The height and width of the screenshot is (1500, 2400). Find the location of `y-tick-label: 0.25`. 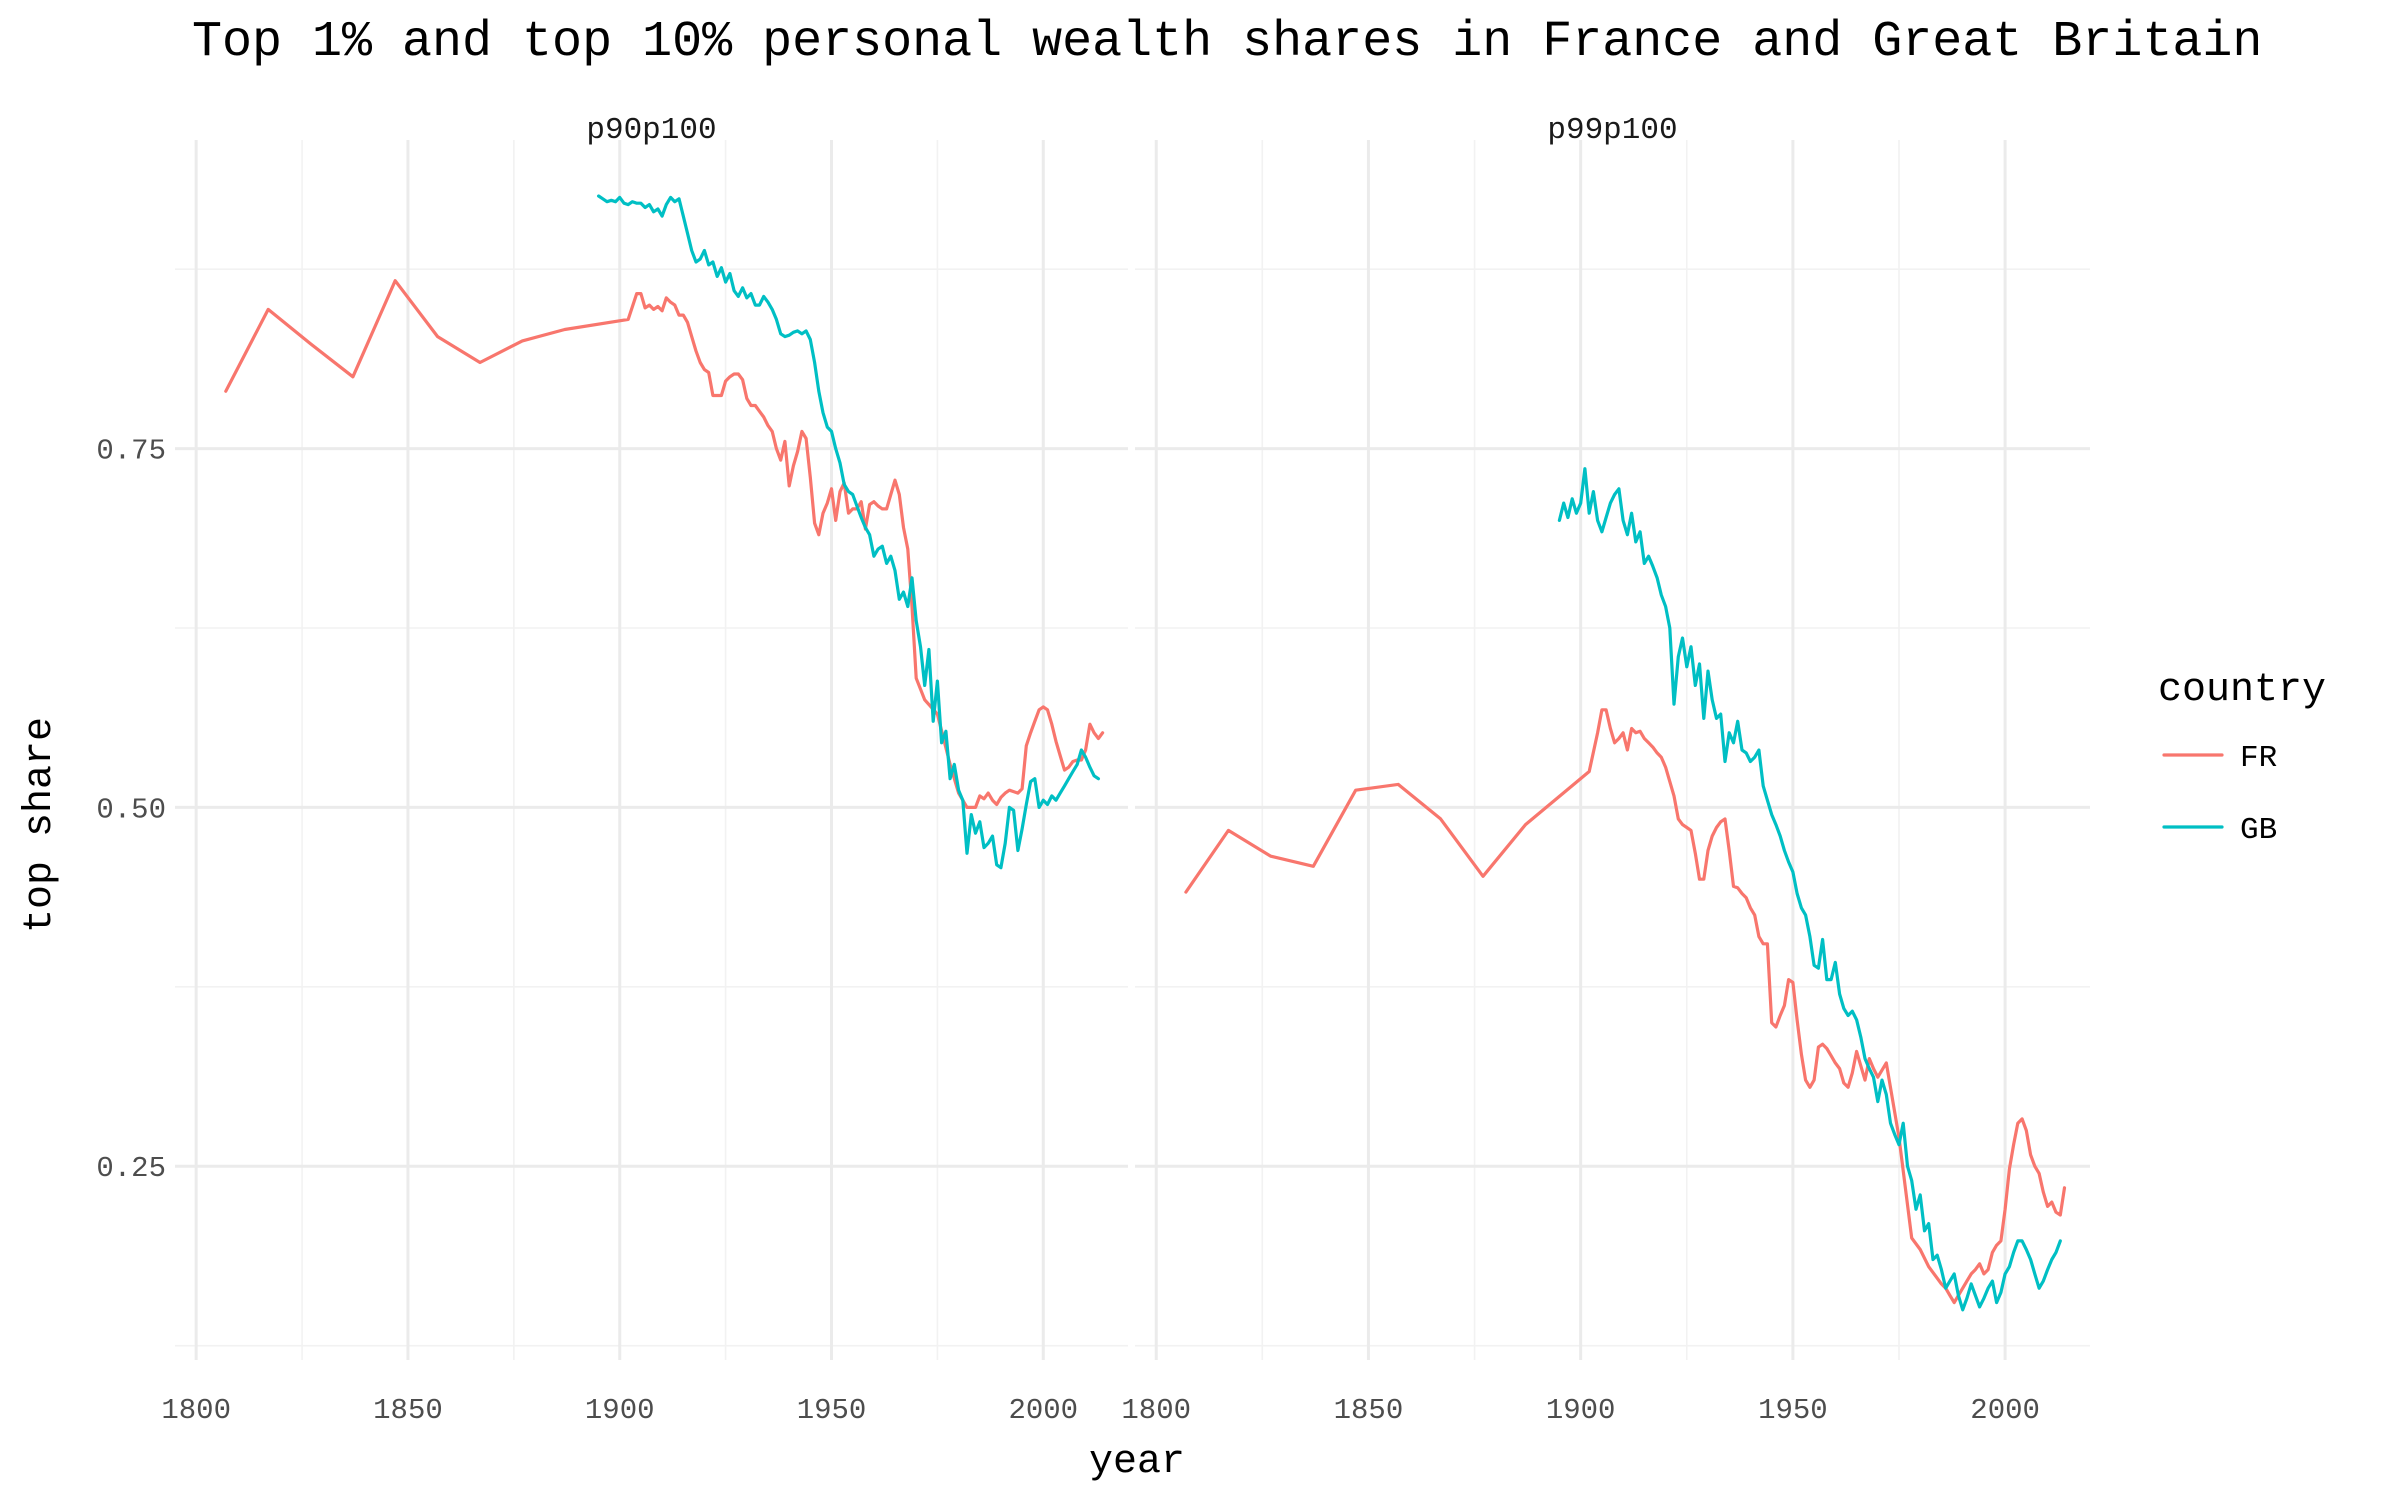

y-tick-label: 0.25 is located at coordinates (131, 1168).